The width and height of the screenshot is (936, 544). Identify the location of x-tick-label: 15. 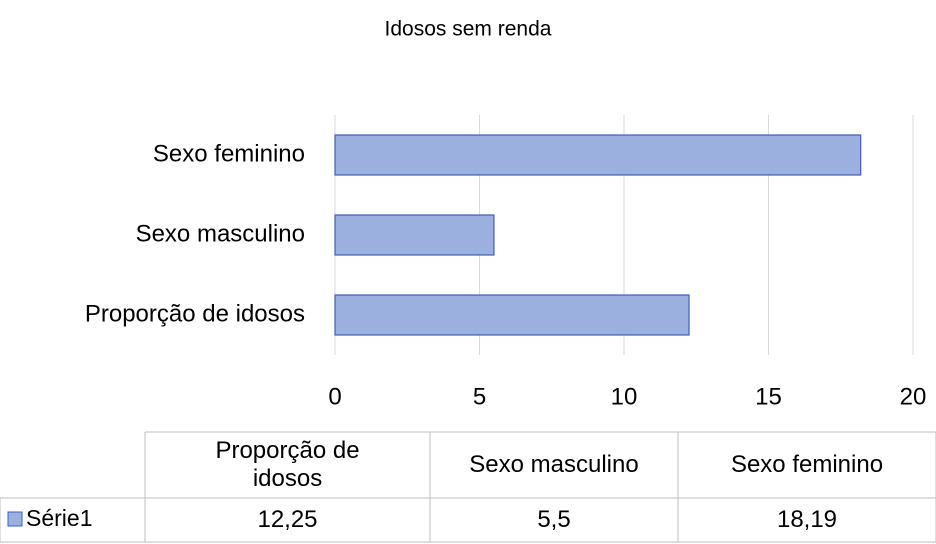
(768, 396).